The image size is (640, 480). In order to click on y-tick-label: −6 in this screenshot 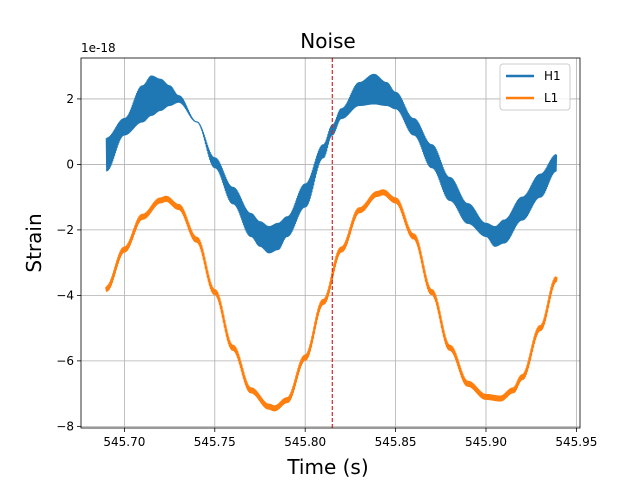, I will do `click(65, 361)`.